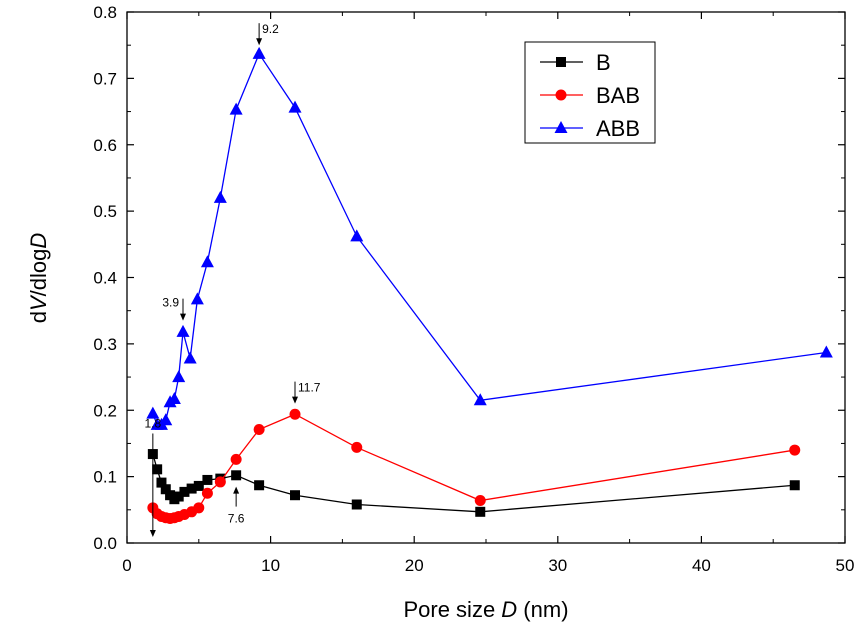  What do you see at coordinates (270, 29) in the screenshot?
I see `annotation-label: 9.2` at bounding box center [270, 29].